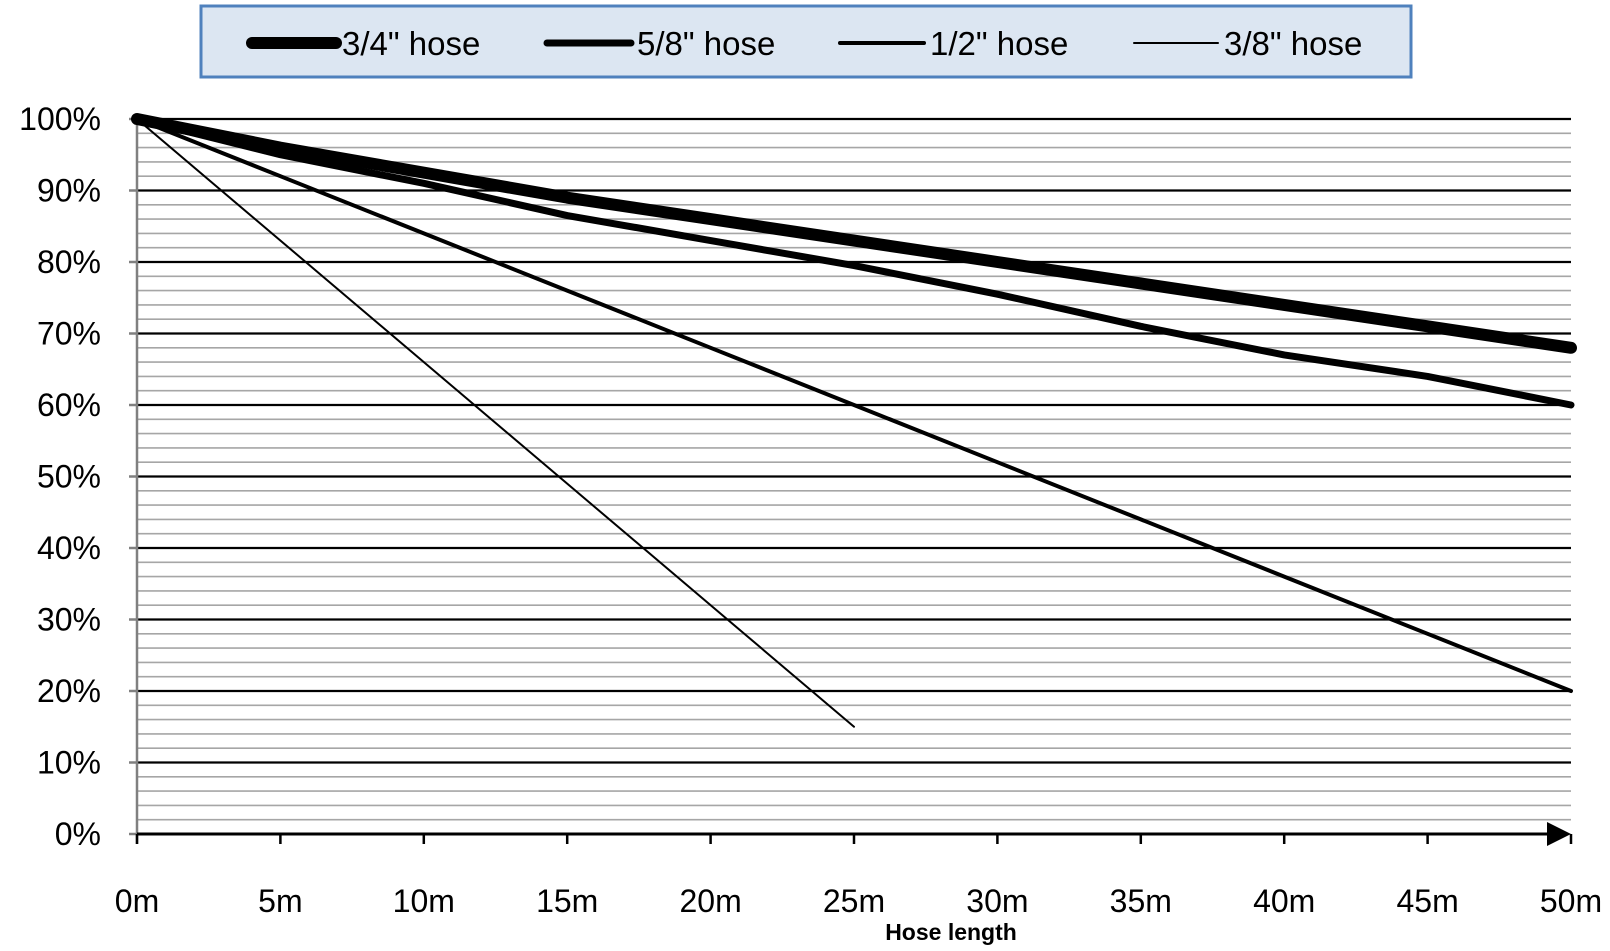 This screenshot has height=951, width=1610. What do you see at coordinates (137, 901) in the screenshot?
I see `x-tick-label: 0m` at bounding box center [137, 901].